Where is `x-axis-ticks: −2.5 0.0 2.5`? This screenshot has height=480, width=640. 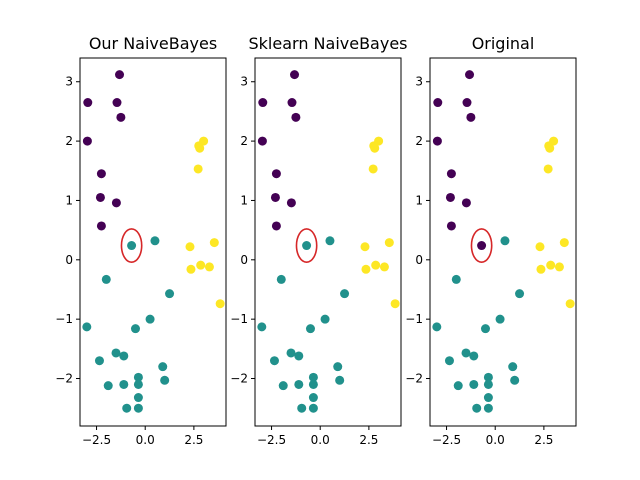 x-axis-ticks: −2.5 0.0 2.5 is located at coordinates (142, 436).